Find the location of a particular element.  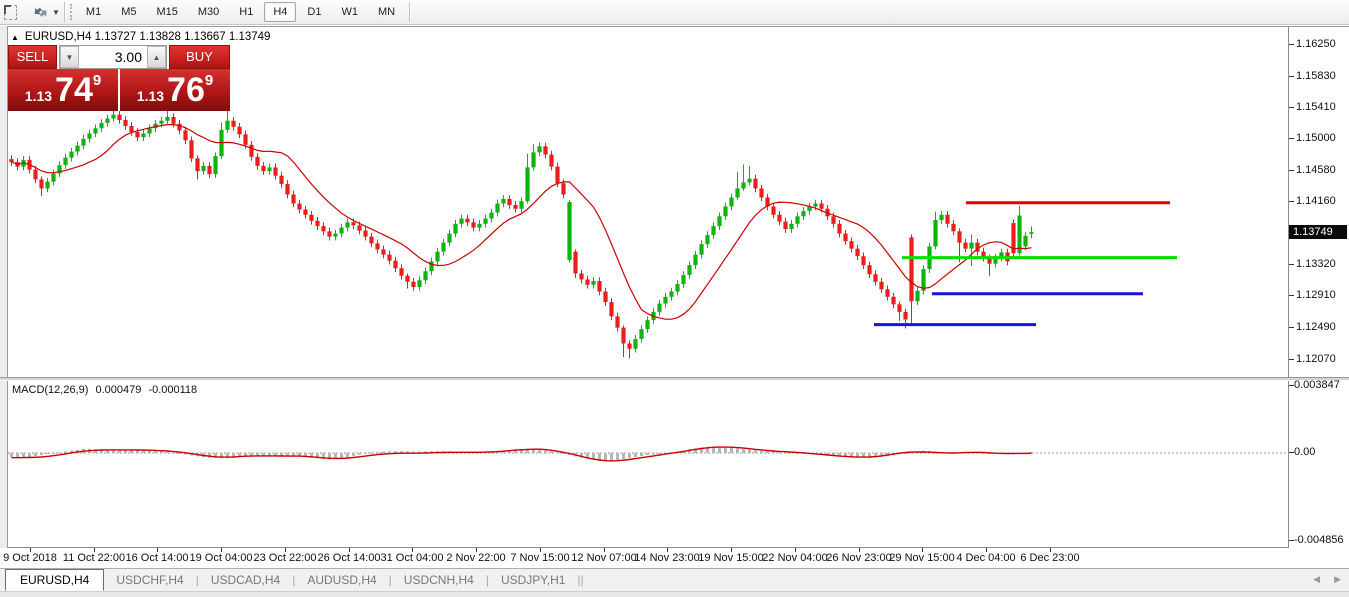

macd-tick-label: 0.00 is located at coordinates (1305, 452).